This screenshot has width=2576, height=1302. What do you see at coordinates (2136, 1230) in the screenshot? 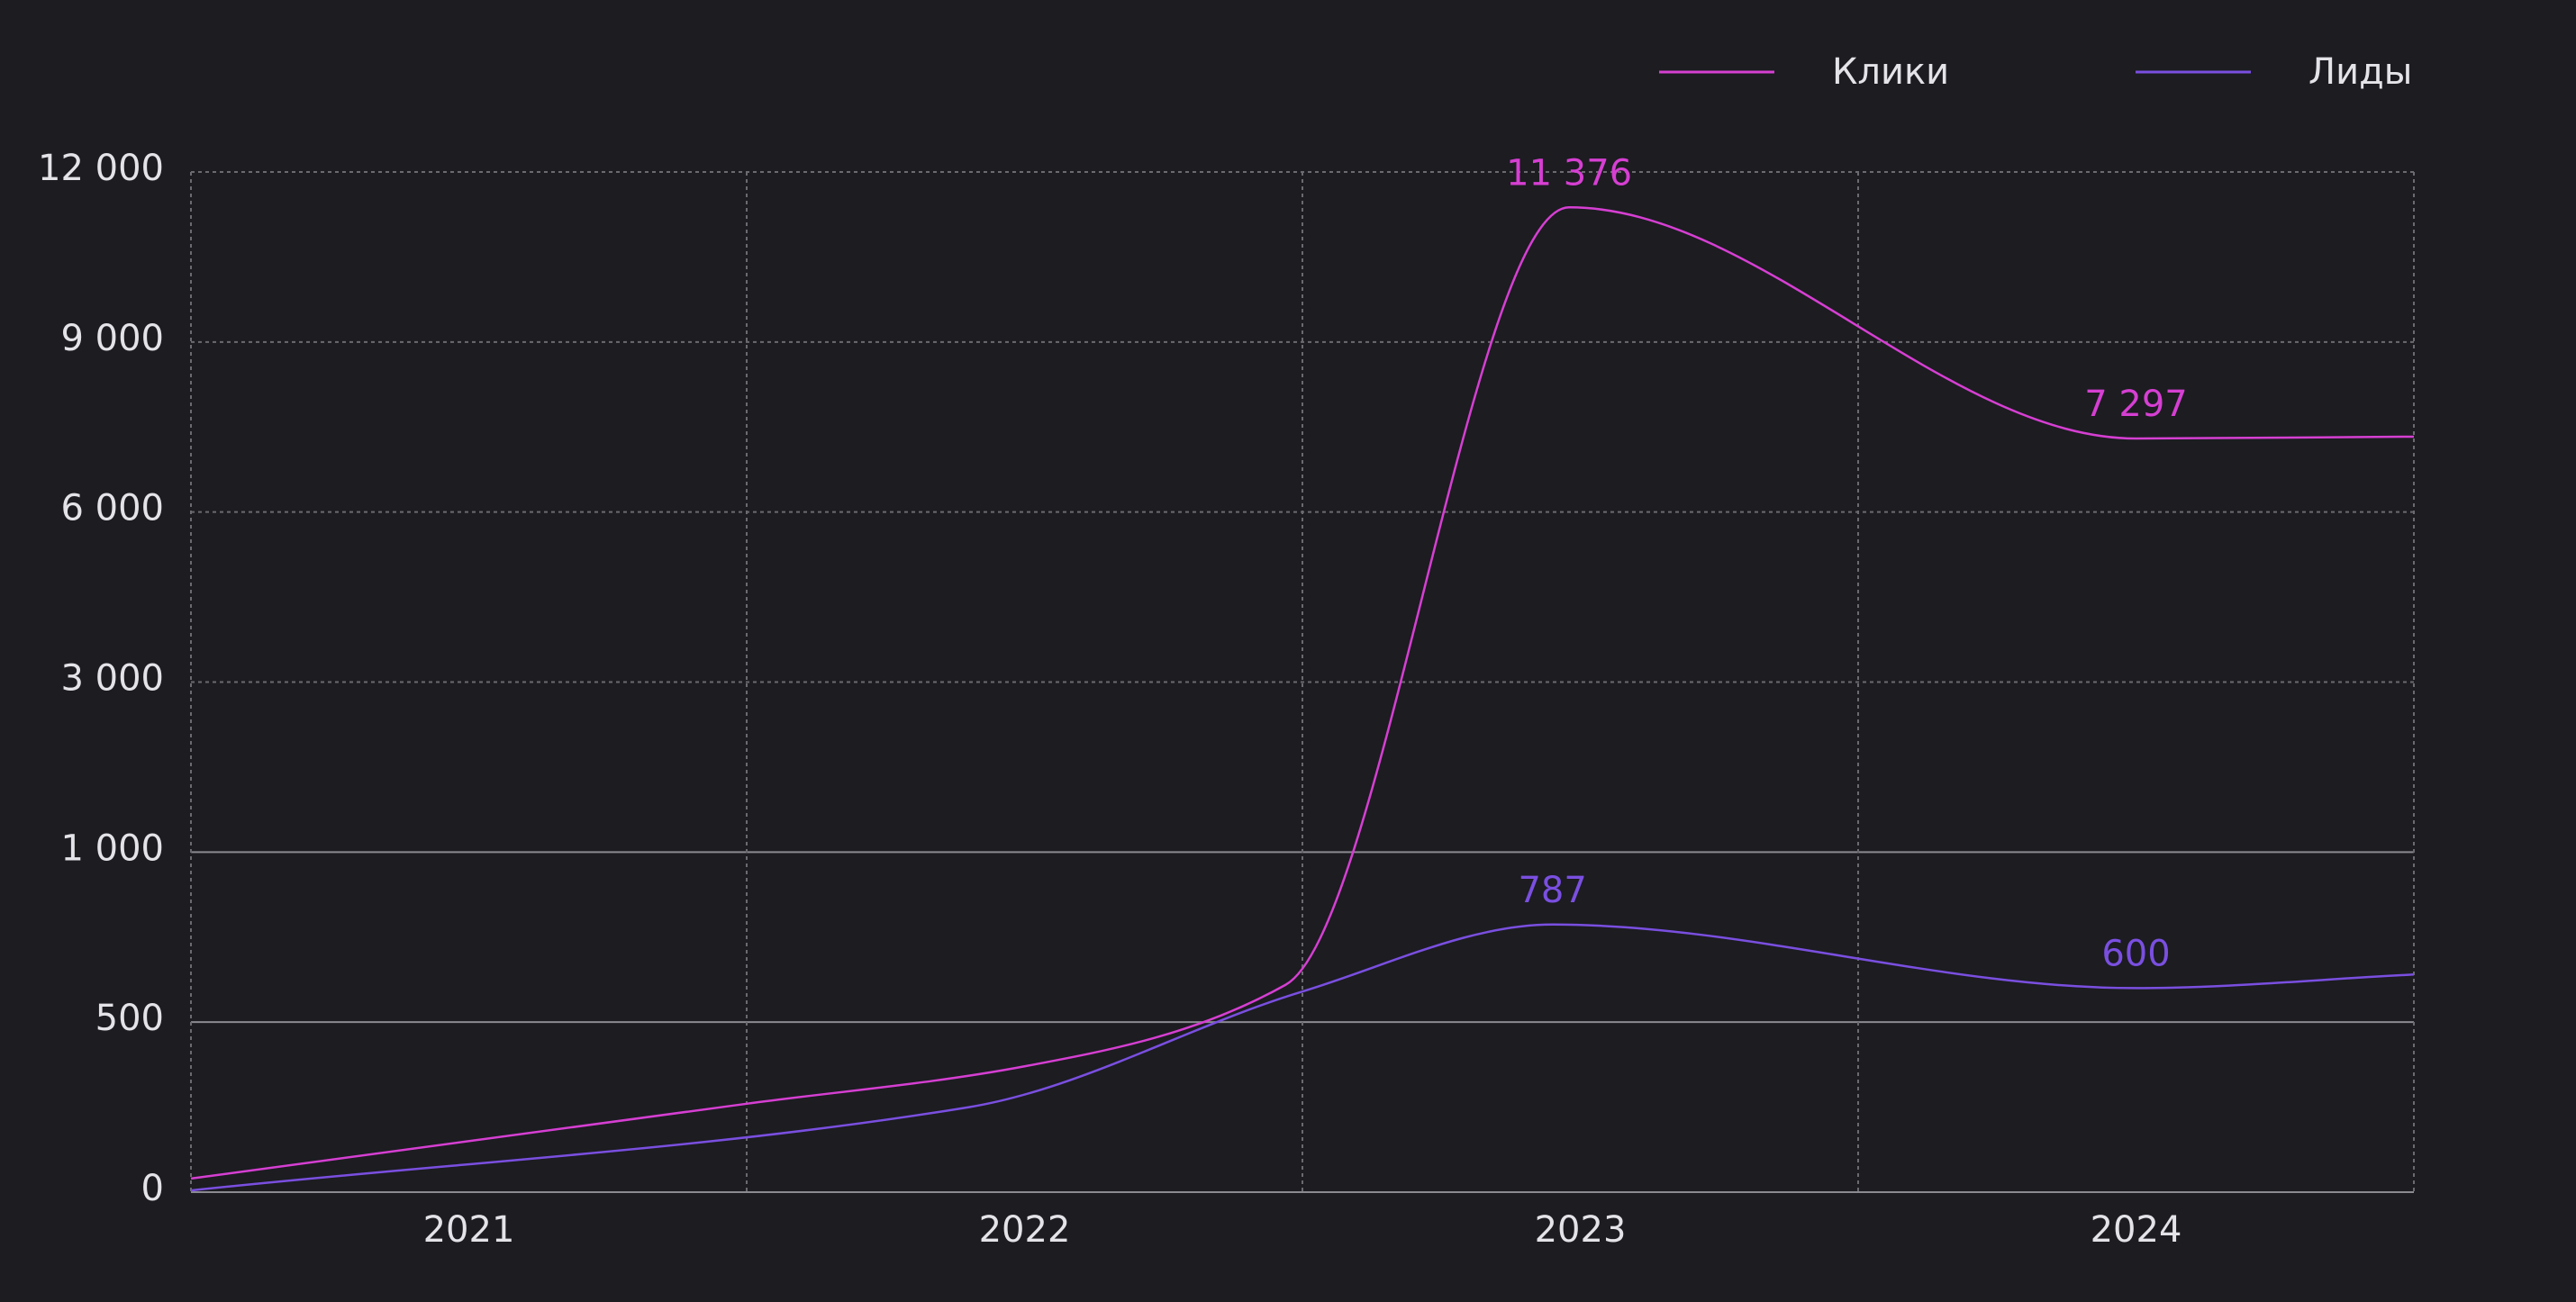
I see `x-tick-label: 2024` at bounding box center [2136, 1230].